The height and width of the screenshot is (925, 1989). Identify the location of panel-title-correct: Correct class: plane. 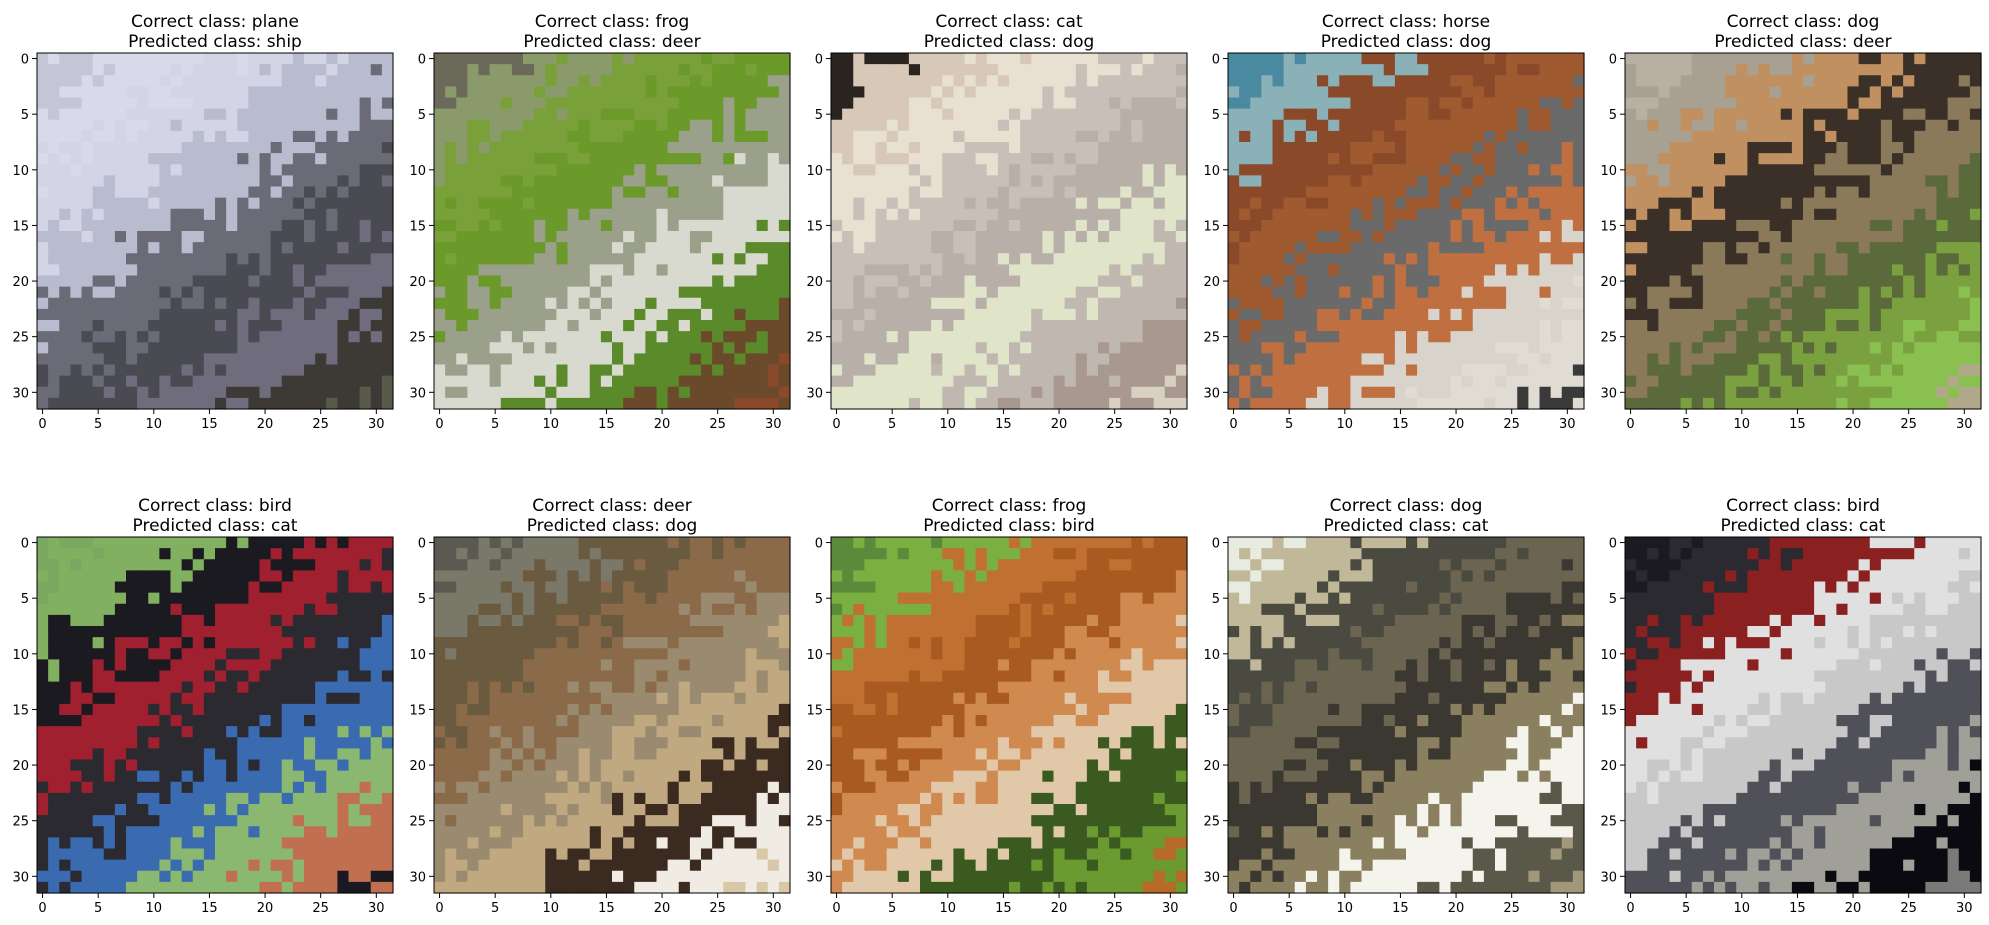
(215, 22).